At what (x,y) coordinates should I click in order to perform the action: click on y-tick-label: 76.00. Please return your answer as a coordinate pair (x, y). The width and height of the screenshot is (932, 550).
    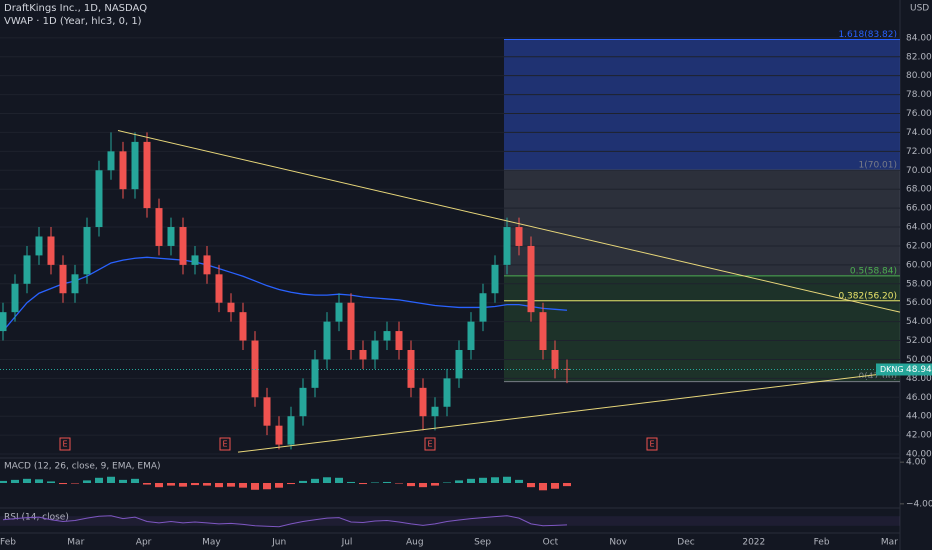
    Looking at the image, I should click on (919, 114).